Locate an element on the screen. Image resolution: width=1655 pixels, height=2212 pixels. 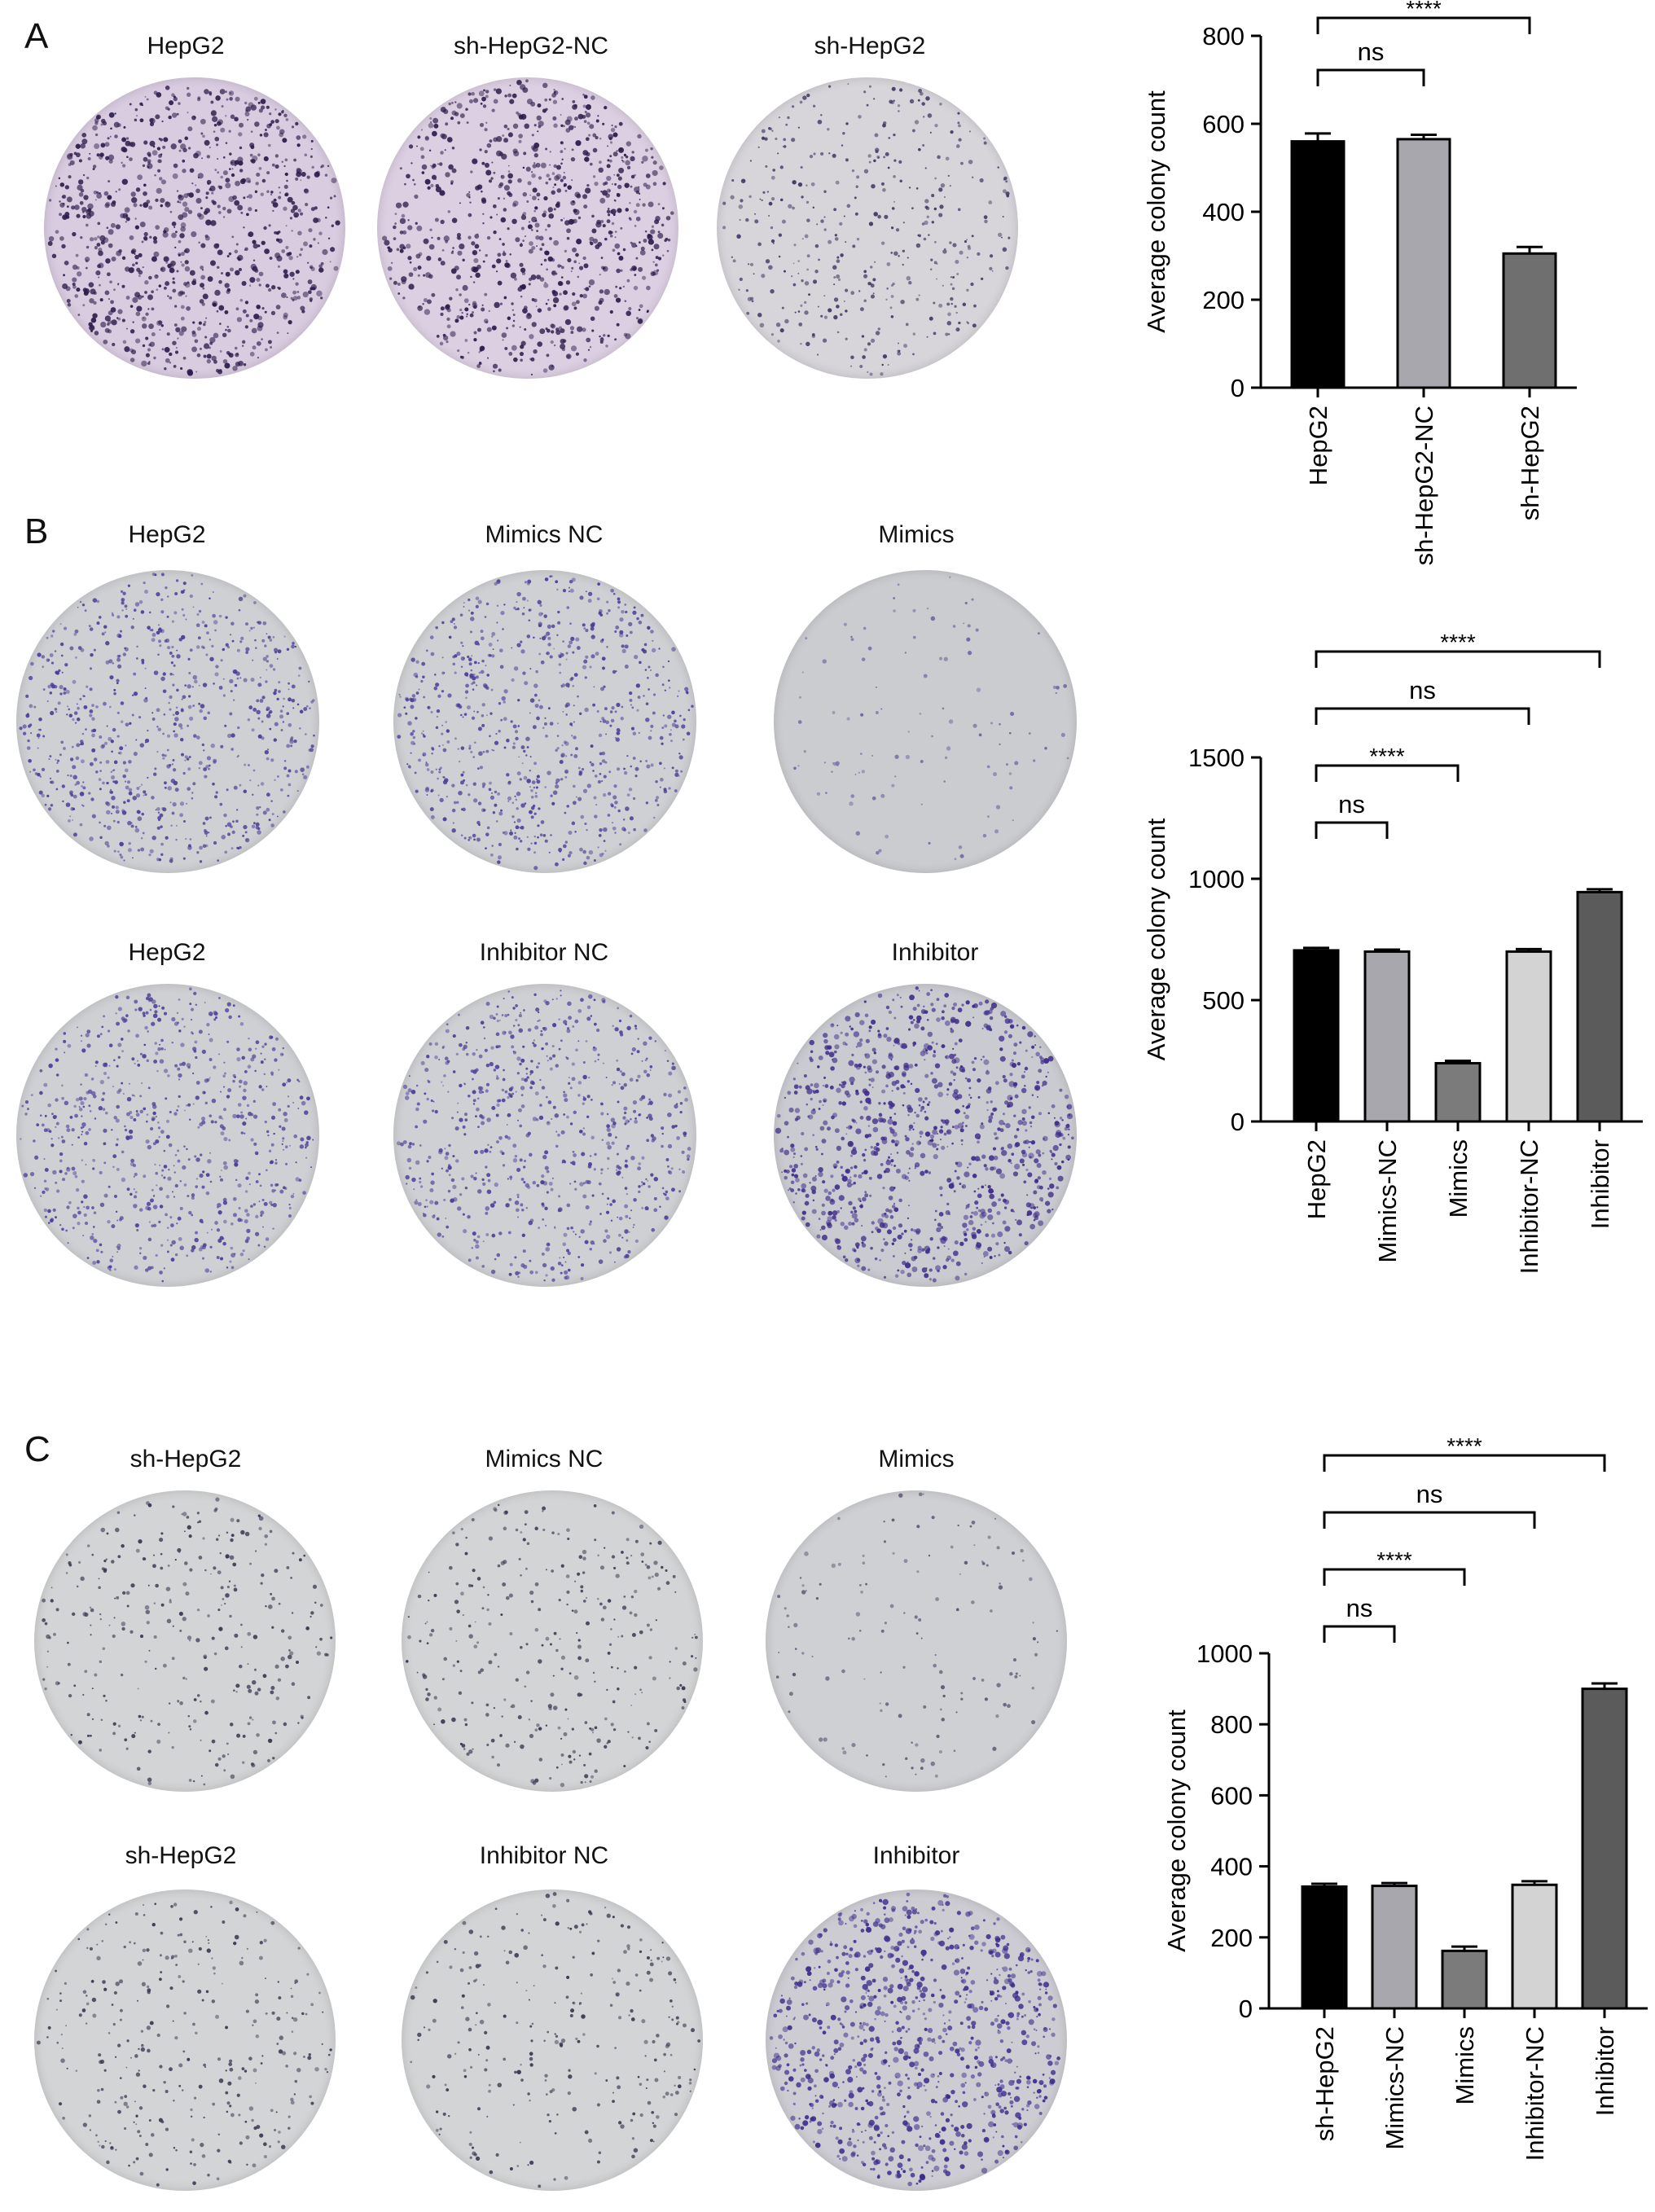
x-tick-label: sh-HepG2-NC is located at coordinates (1424, 485).